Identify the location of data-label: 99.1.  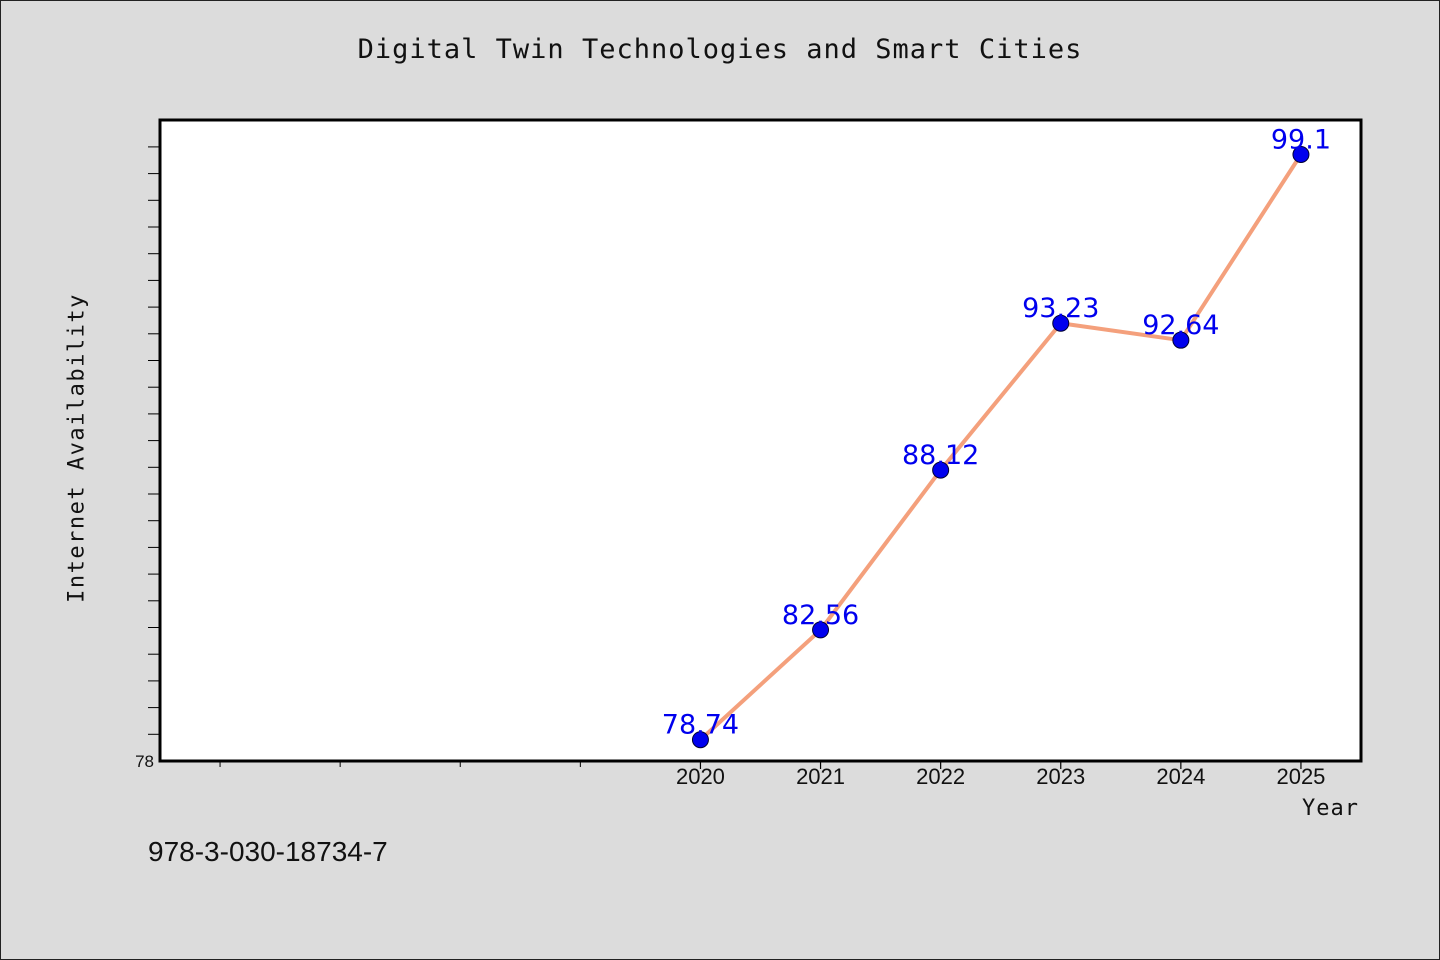
(1301, 139).